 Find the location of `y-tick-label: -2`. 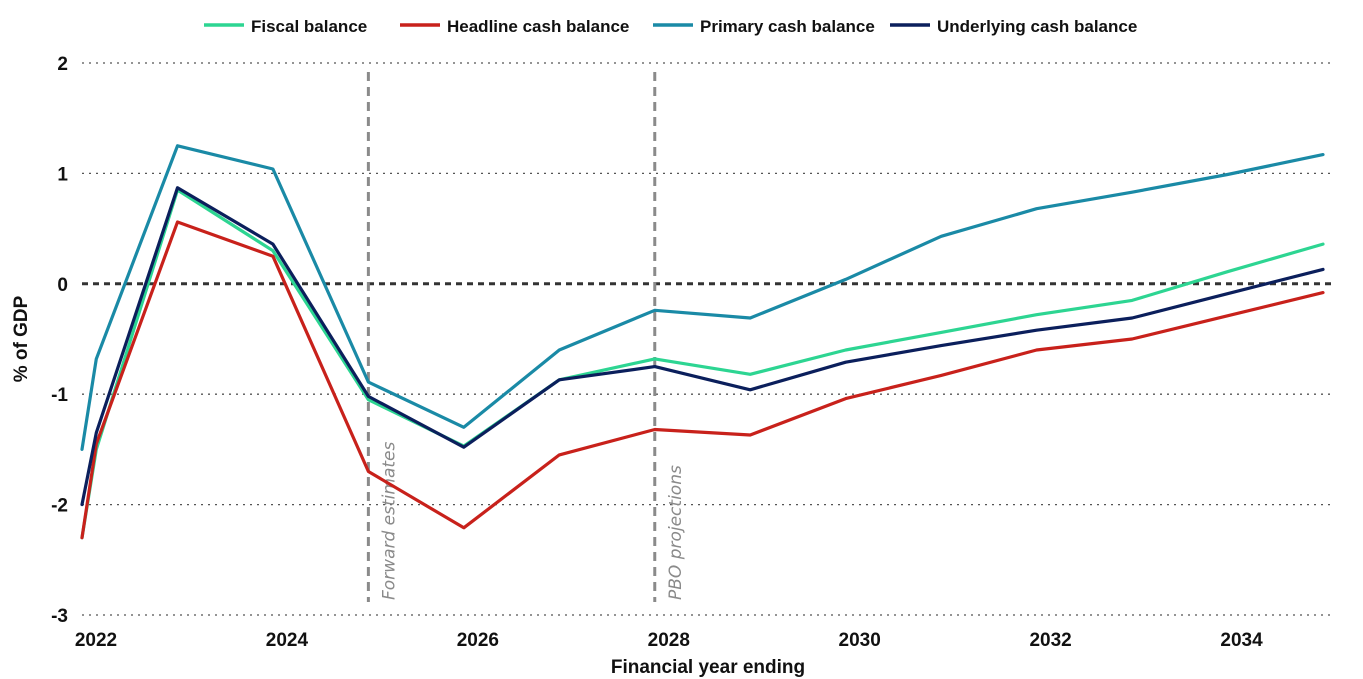

y-tick-label: -2 is located at coordinates (59, 506).